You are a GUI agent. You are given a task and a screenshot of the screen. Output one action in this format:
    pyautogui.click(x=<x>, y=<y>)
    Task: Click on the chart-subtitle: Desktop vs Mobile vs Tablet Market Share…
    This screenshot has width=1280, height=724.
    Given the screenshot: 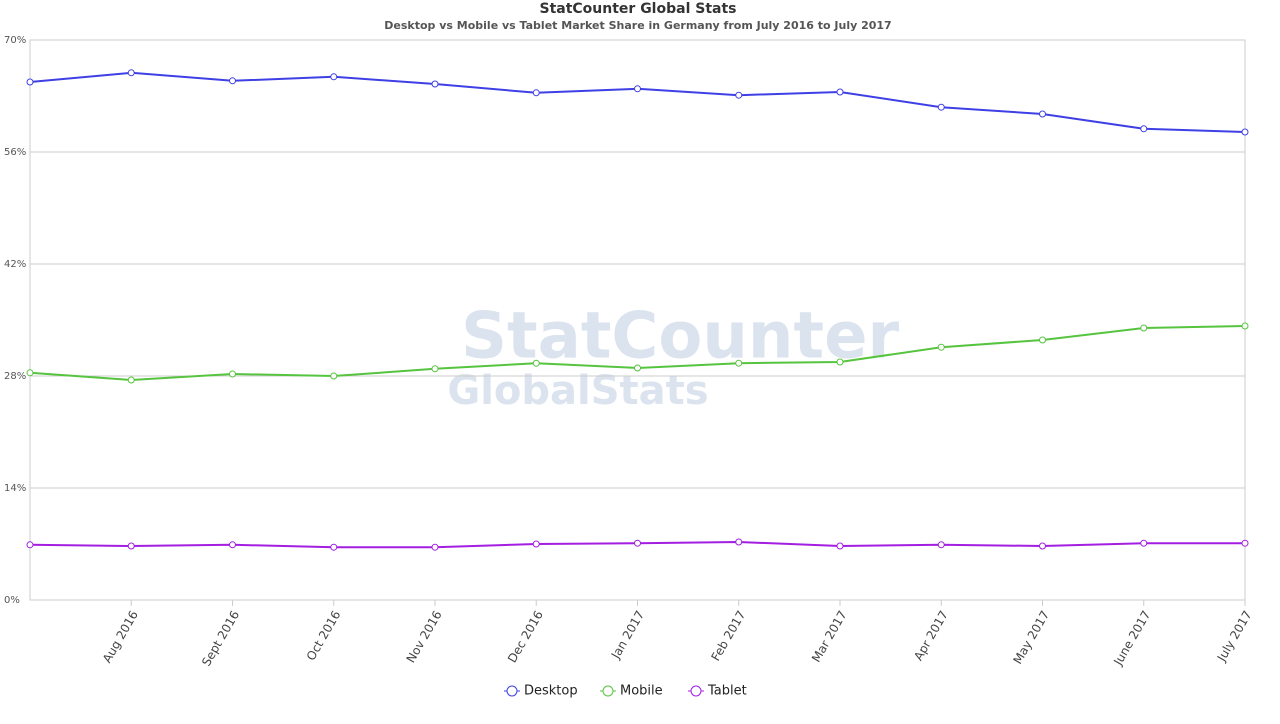 What is the action you would take?
    pyautogui.click(x=637, y=25)
    